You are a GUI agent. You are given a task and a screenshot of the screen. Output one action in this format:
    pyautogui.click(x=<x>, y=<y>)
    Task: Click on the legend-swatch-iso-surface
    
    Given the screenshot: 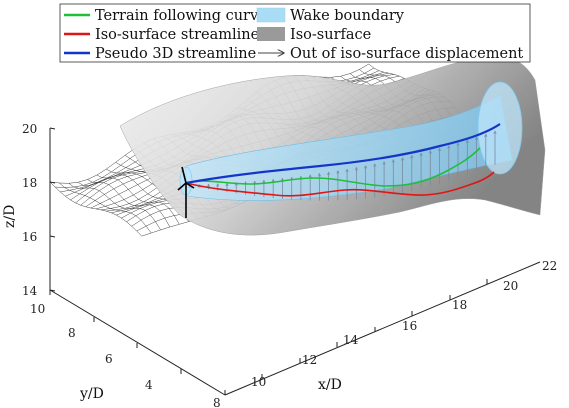 What is the action you would take?
    pyautogui.click(x=271, y=34)
    